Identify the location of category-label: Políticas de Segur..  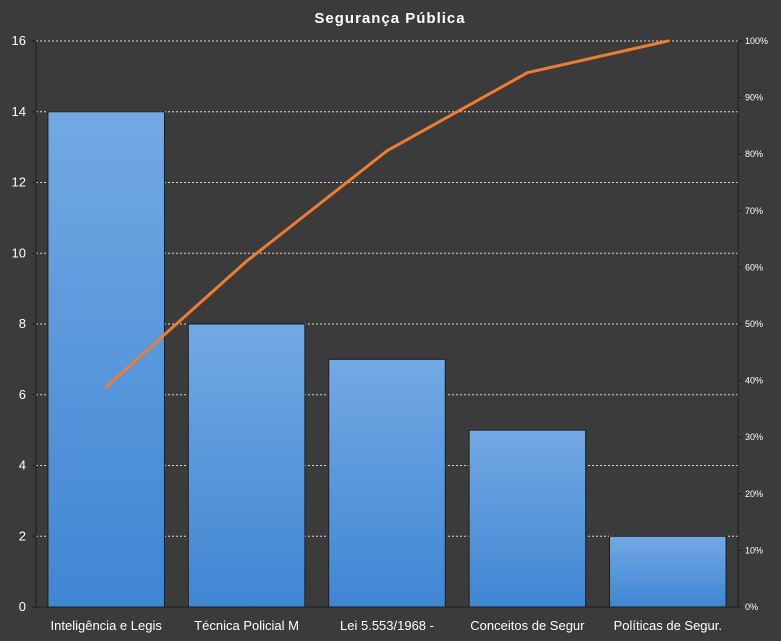
(668, 625).